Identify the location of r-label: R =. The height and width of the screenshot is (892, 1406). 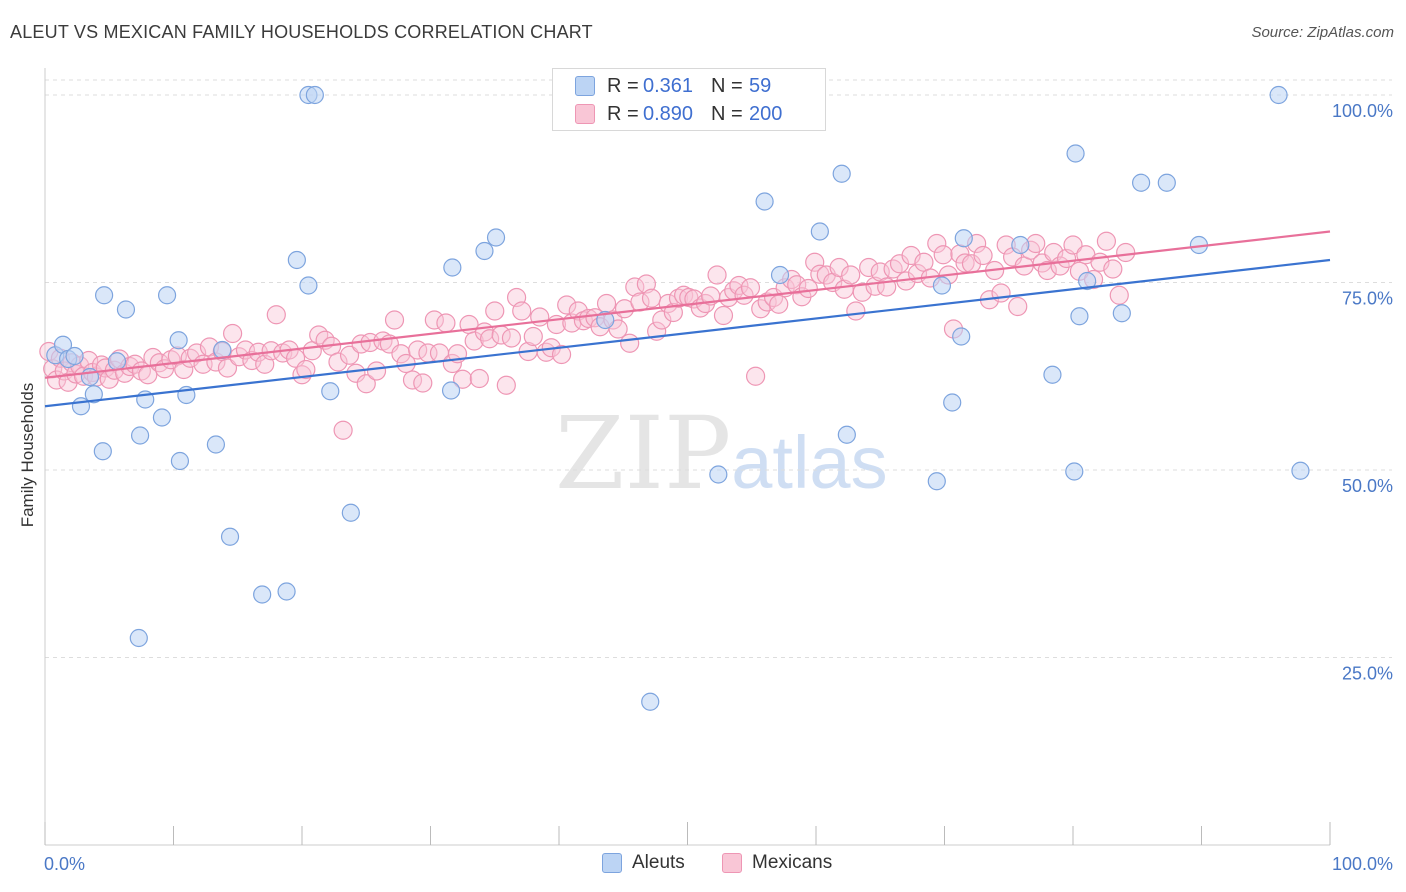
(623, 85).